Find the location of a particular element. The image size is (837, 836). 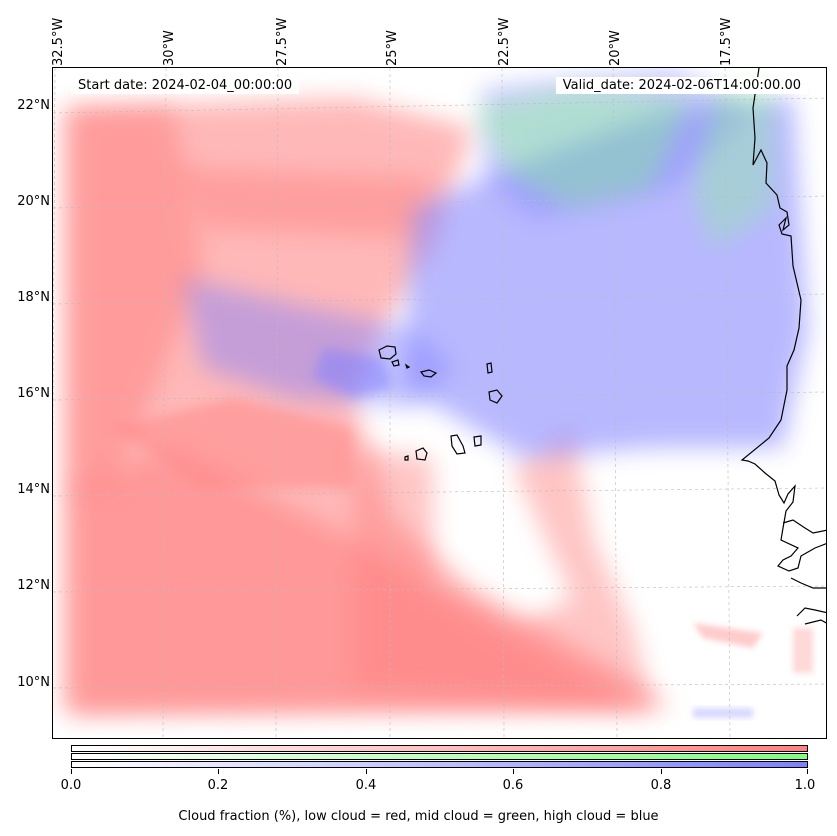

lat-label-14n: 14°N is located at coordinates (33, 489).